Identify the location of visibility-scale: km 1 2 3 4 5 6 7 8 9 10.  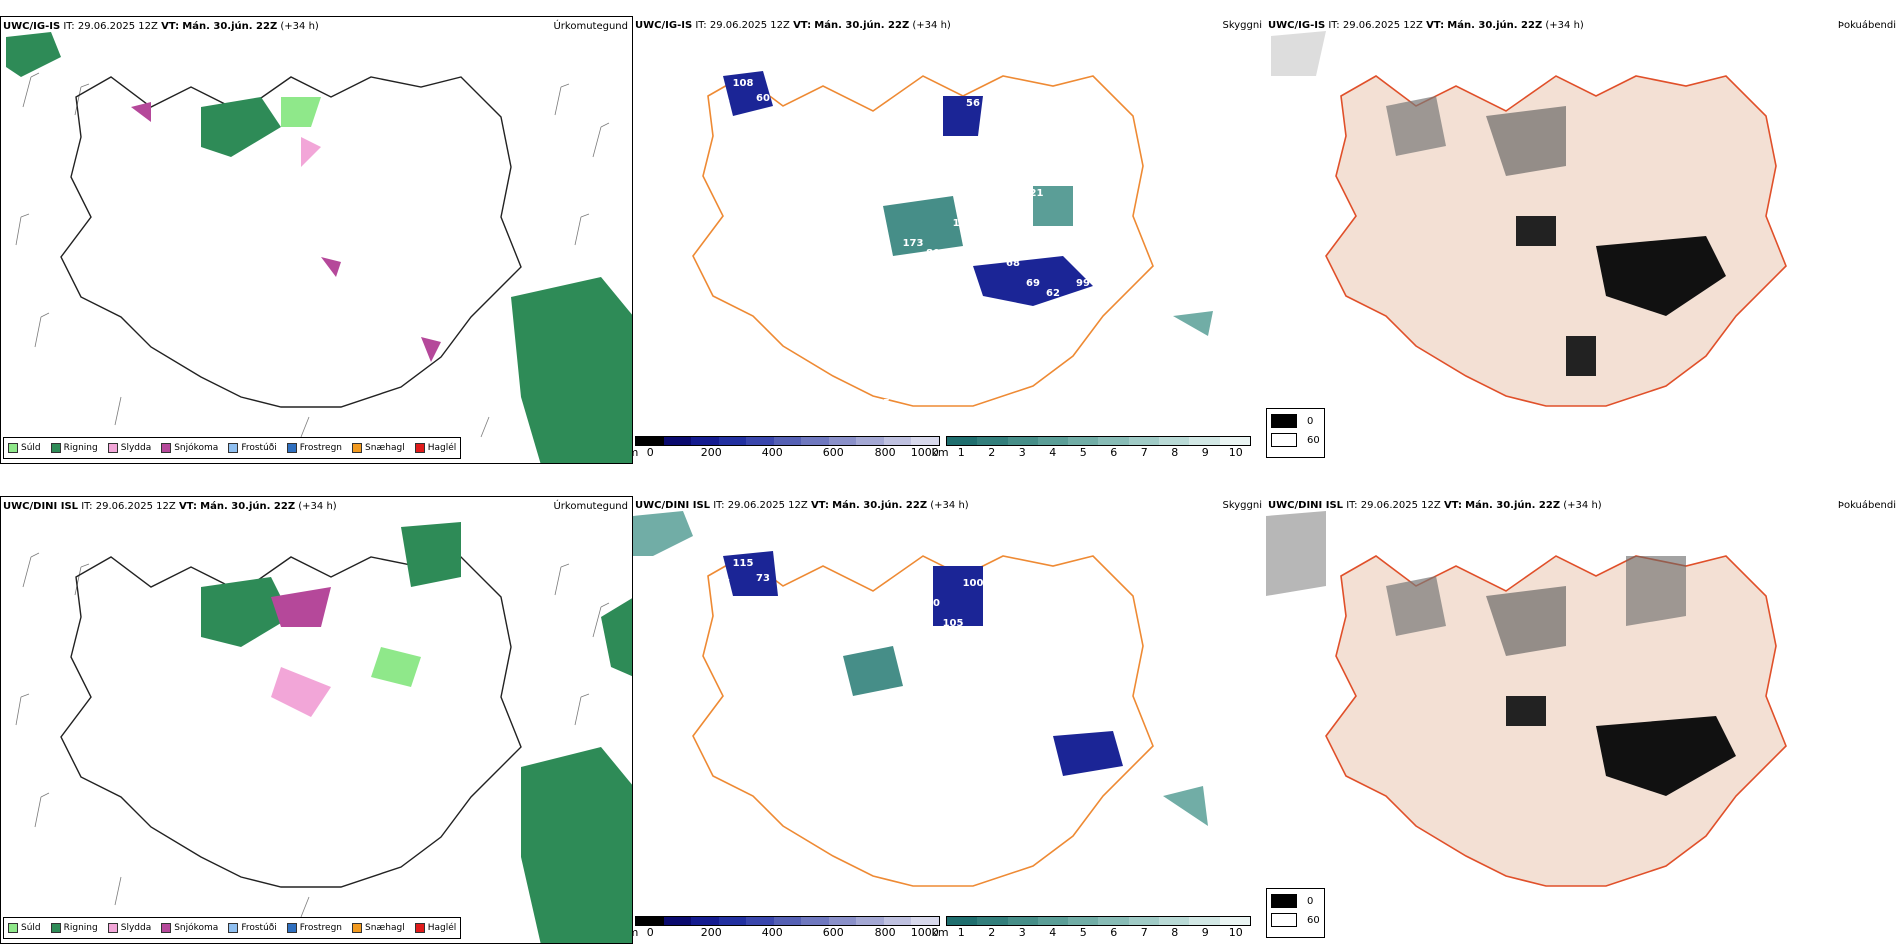
(1091, 928).